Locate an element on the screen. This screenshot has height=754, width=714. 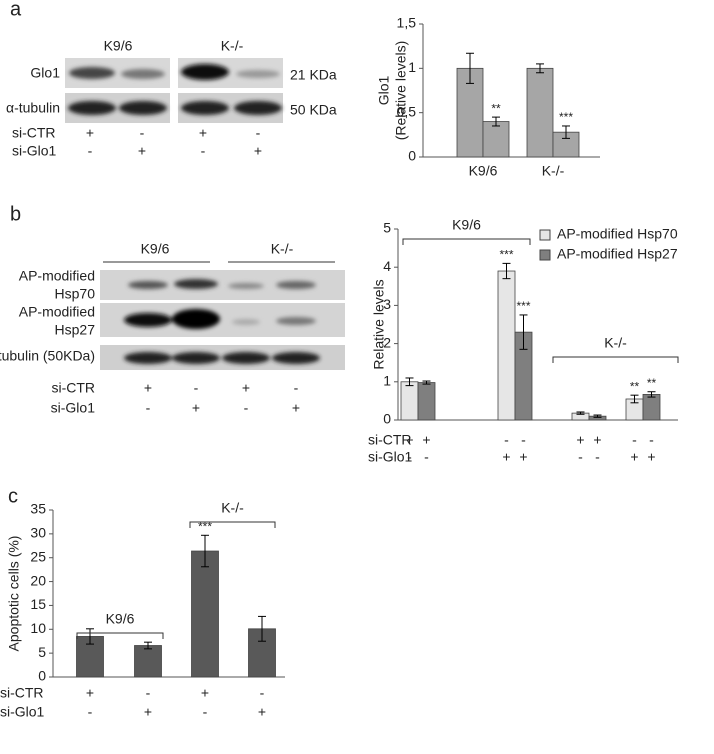
y-axis-label: Apoptotic cells (%) is located at coordinates (14, 594).